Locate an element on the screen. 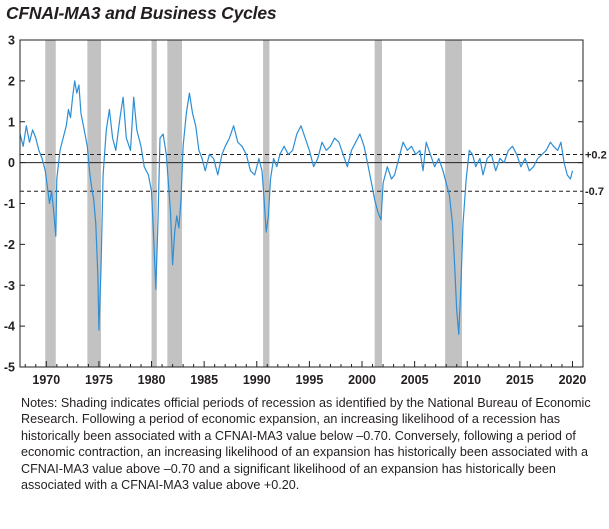 This screenshot has height=529, width=609. y-tick-label: 2 is located at coordinates (11, 81).